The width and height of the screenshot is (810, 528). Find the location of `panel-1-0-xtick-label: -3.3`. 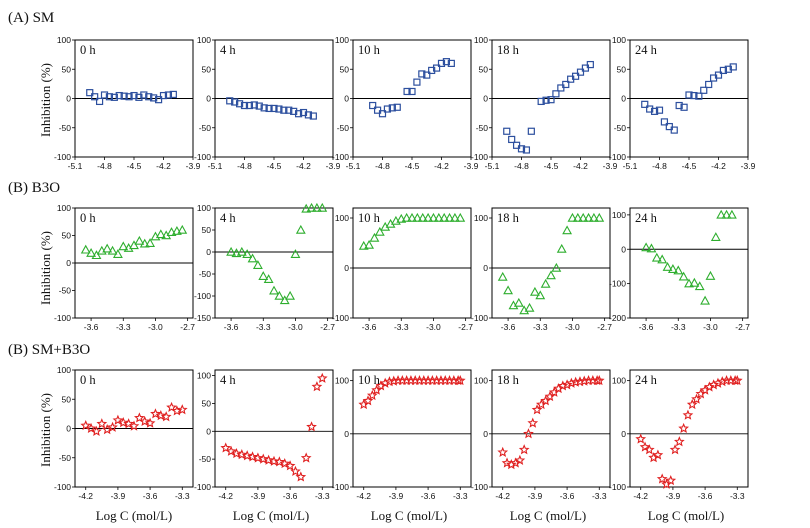

panel-1-0-xtick-label: -3.3 is located at coordinates (123, 327).